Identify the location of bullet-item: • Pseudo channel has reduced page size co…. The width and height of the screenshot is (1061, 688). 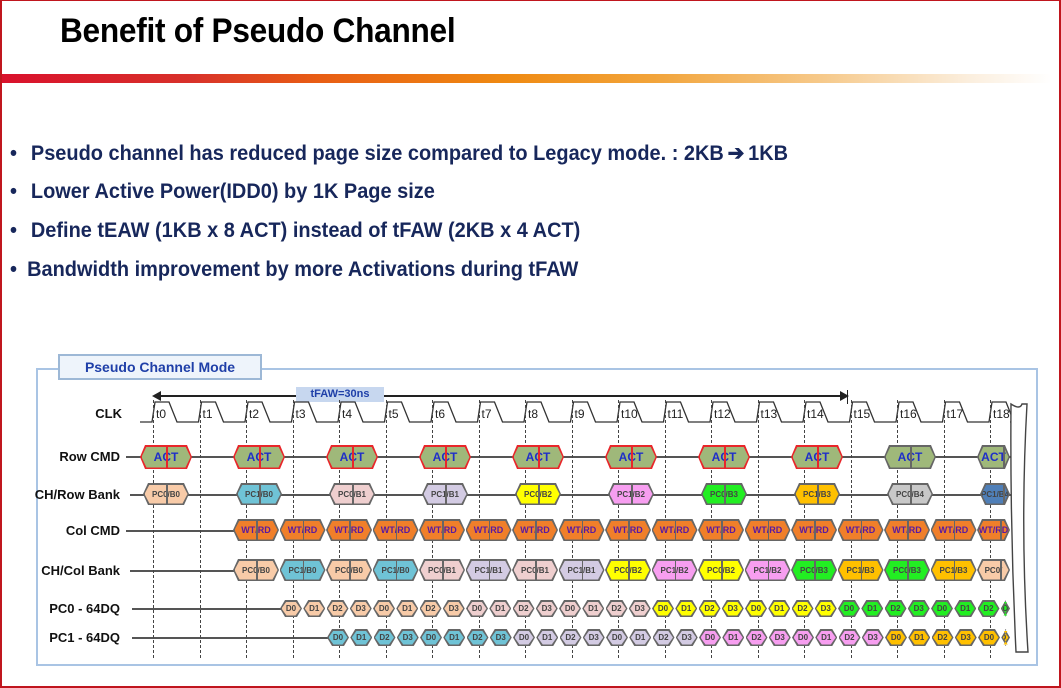
(399, 153).